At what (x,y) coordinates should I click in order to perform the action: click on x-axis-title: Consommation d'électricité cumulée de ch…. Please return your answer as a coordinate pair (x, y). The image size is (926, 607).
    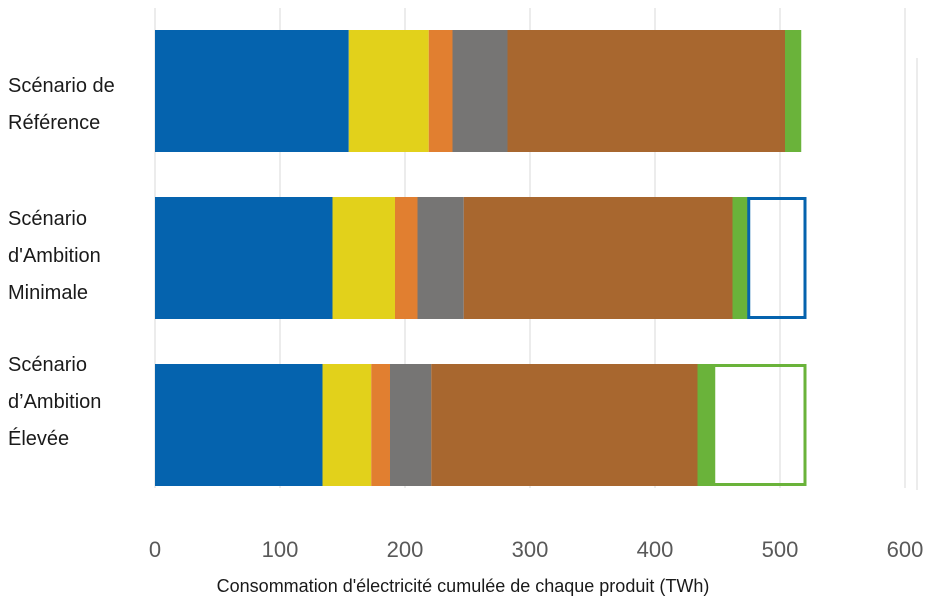
    Looking at the image, I should click on (463, 586).